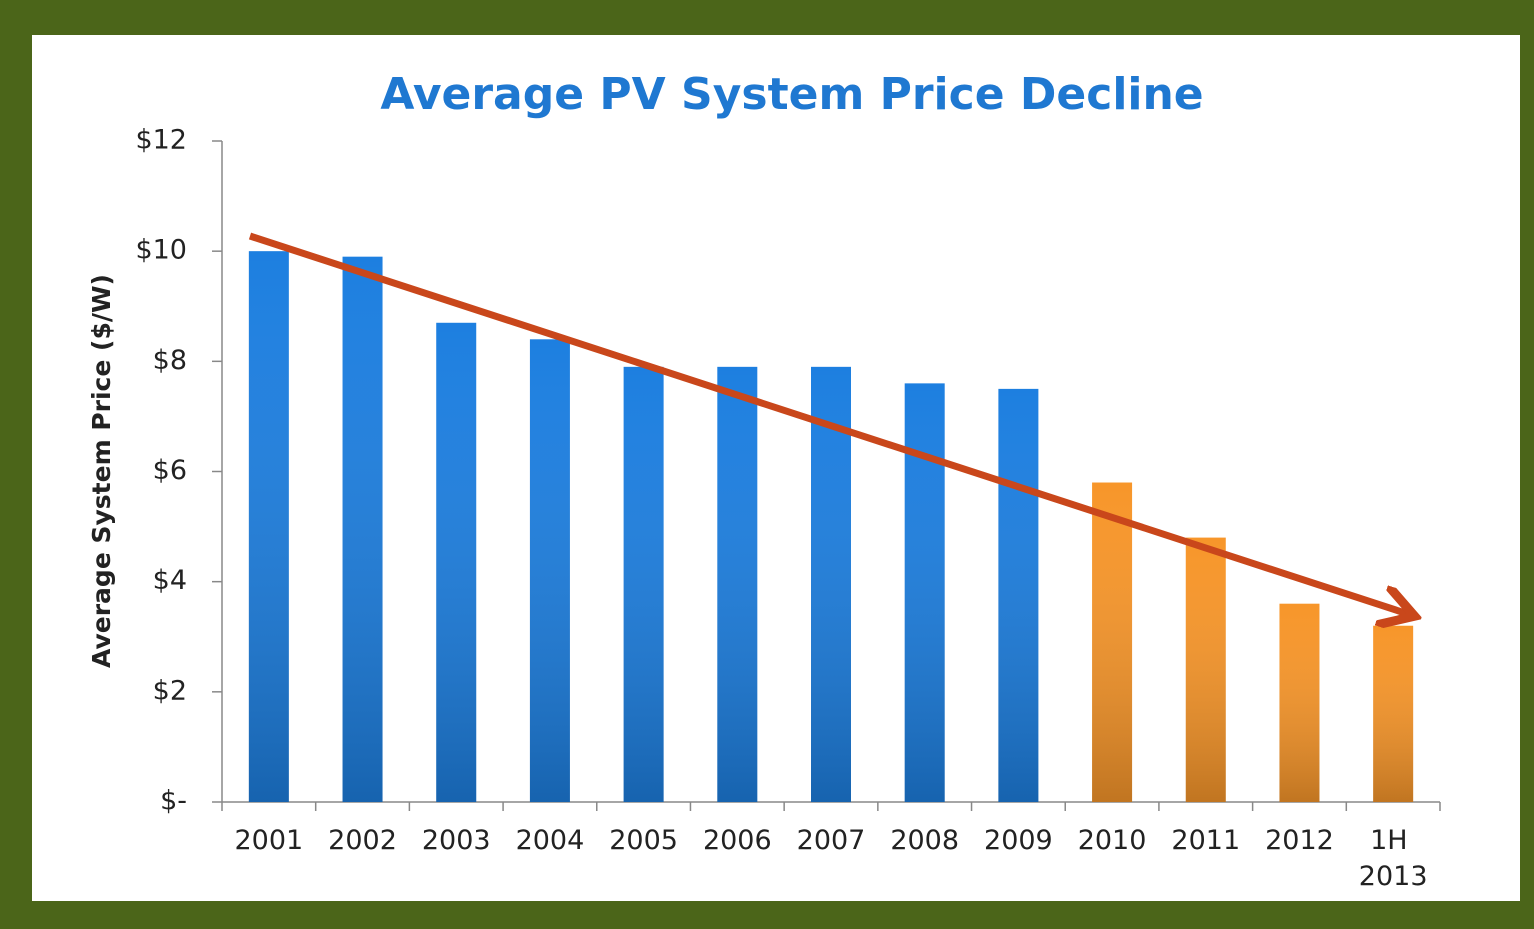 The width and height of the screenshot is (1534, 929). What do you see at coordinates (170, 360) in the screenshot?
I see `y-tick-label: $8` at bounding box center [170, 360].